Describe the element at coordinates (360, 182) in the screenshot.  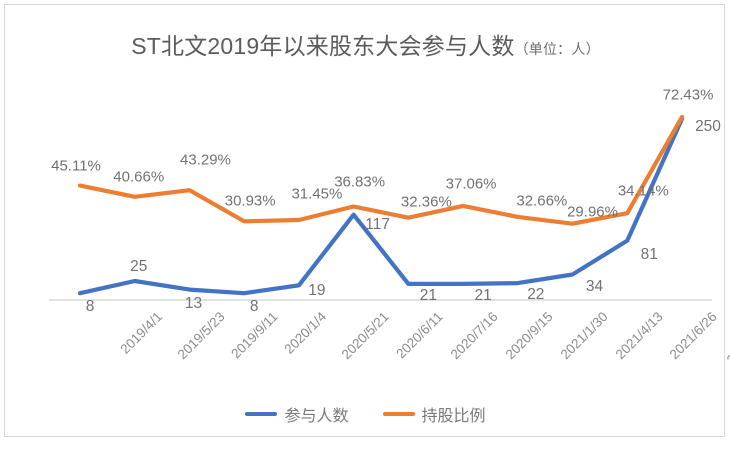
I see `data-label-shareholding: 36.83%` at that location.